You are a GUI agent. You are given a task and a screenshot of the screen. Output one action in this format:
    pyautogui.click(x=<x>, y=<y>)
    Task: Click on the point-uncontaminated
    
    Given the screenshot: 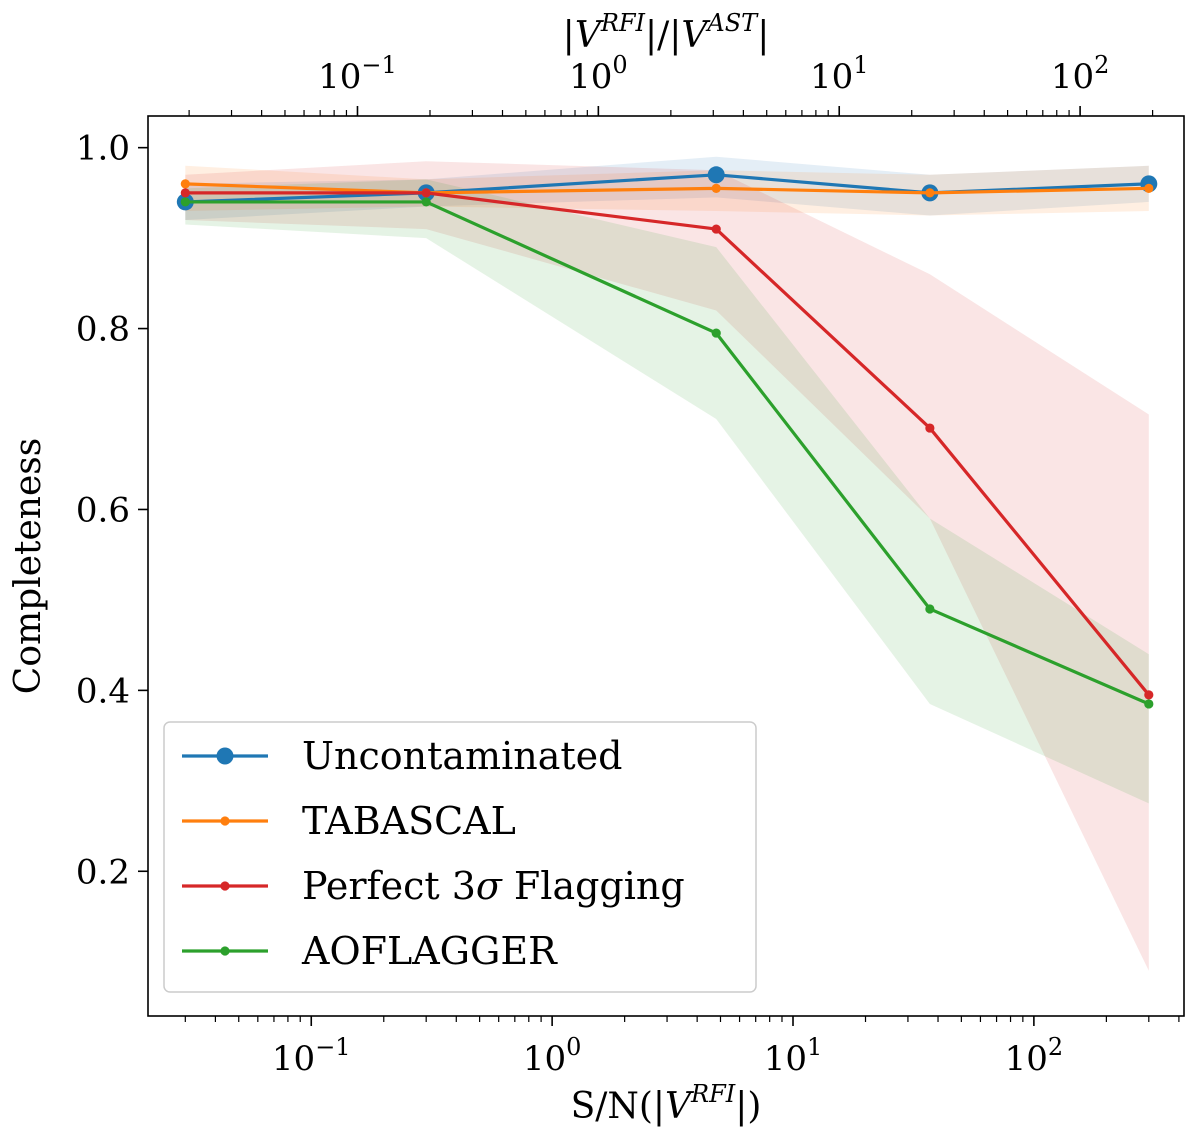 What is the action you would take?
    pyautogui.click(x=716, y=175)
    